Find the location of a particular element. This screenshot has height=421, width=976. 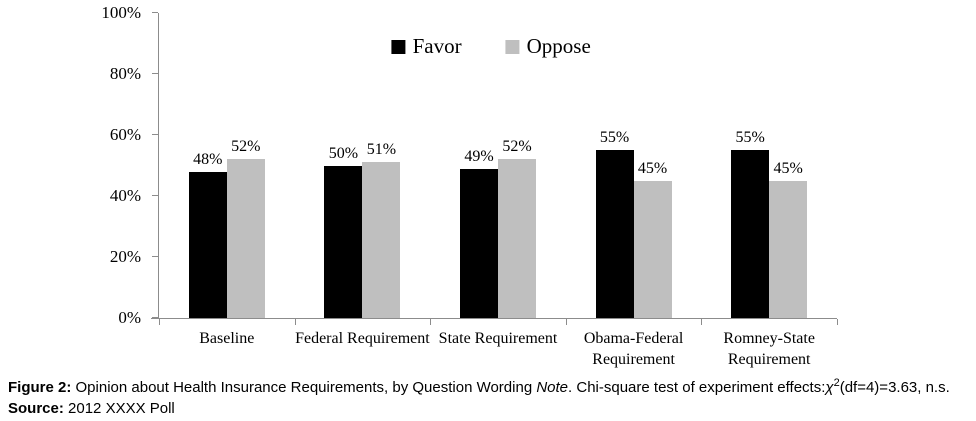

y-axis-tick-label: 20% is located at coordinates (125, 256).